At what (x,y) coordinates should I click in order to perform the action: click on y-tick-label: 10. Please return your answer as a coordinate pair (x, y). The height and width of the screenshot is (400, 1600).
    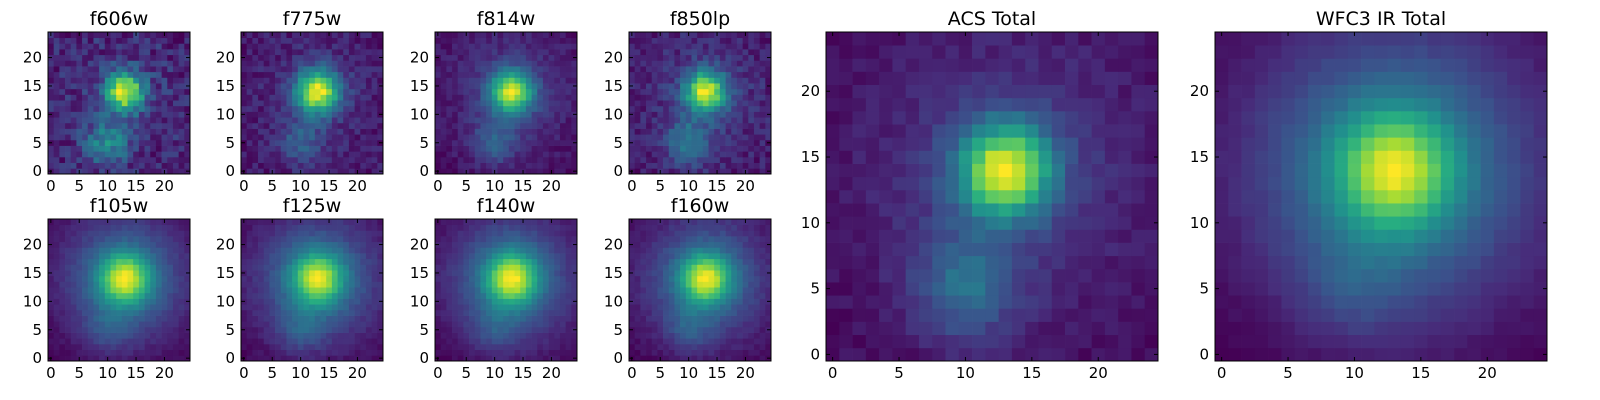
    Looking at the image, I should click on (419, 301).